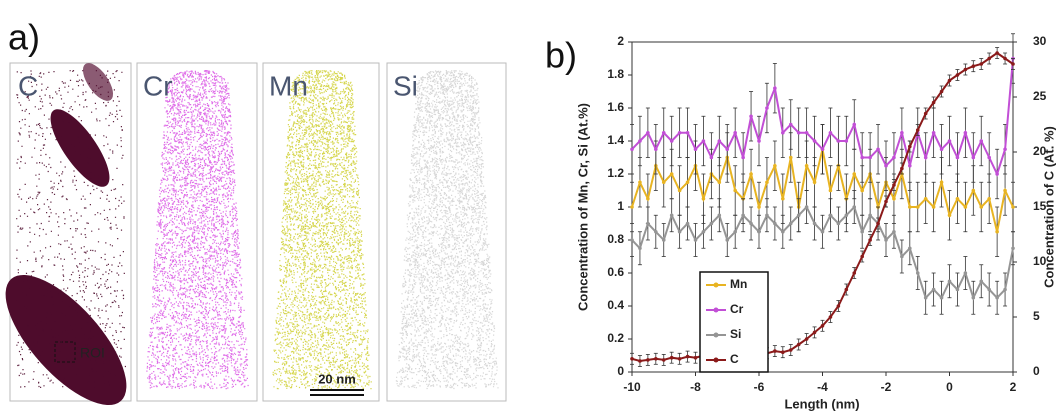 The height and width of the screenshot is (412, 1060). Describe the element at coordinates (337, 378) in the screenshot. I see `scale-bar-label: 20 nm` at that location.